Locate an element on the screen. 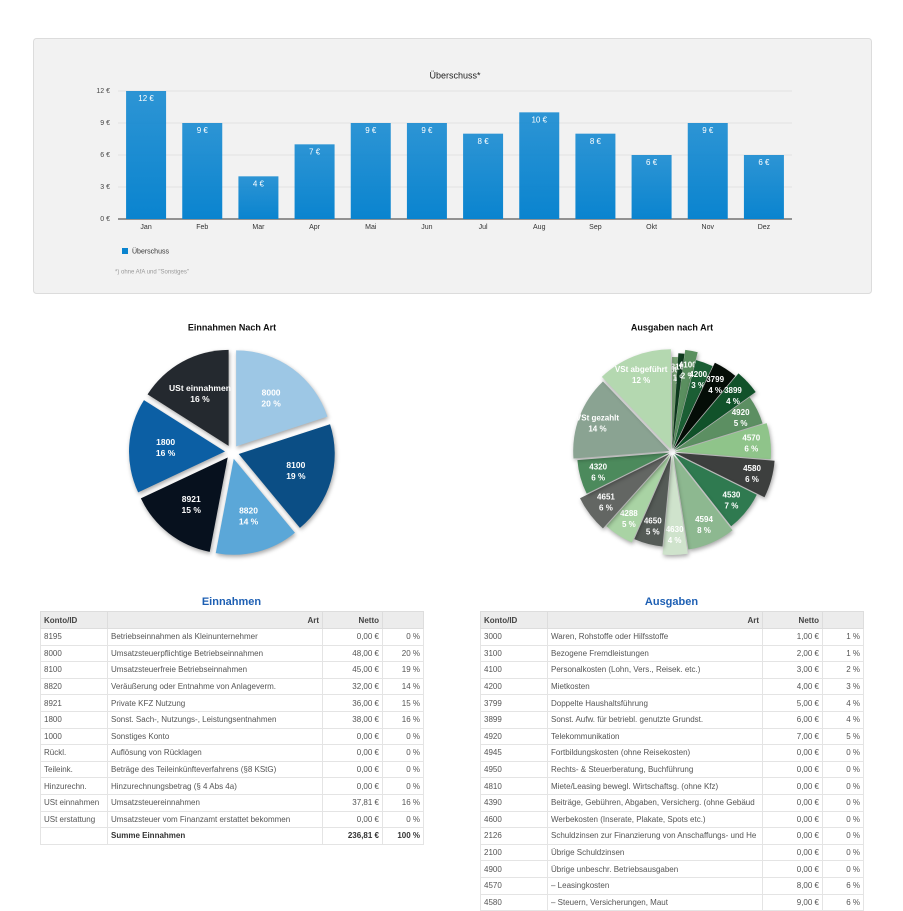 This screenshot has height=911, width=903. table-cell: Auflösung von Rücklagen is located at coordinates (215, 753).